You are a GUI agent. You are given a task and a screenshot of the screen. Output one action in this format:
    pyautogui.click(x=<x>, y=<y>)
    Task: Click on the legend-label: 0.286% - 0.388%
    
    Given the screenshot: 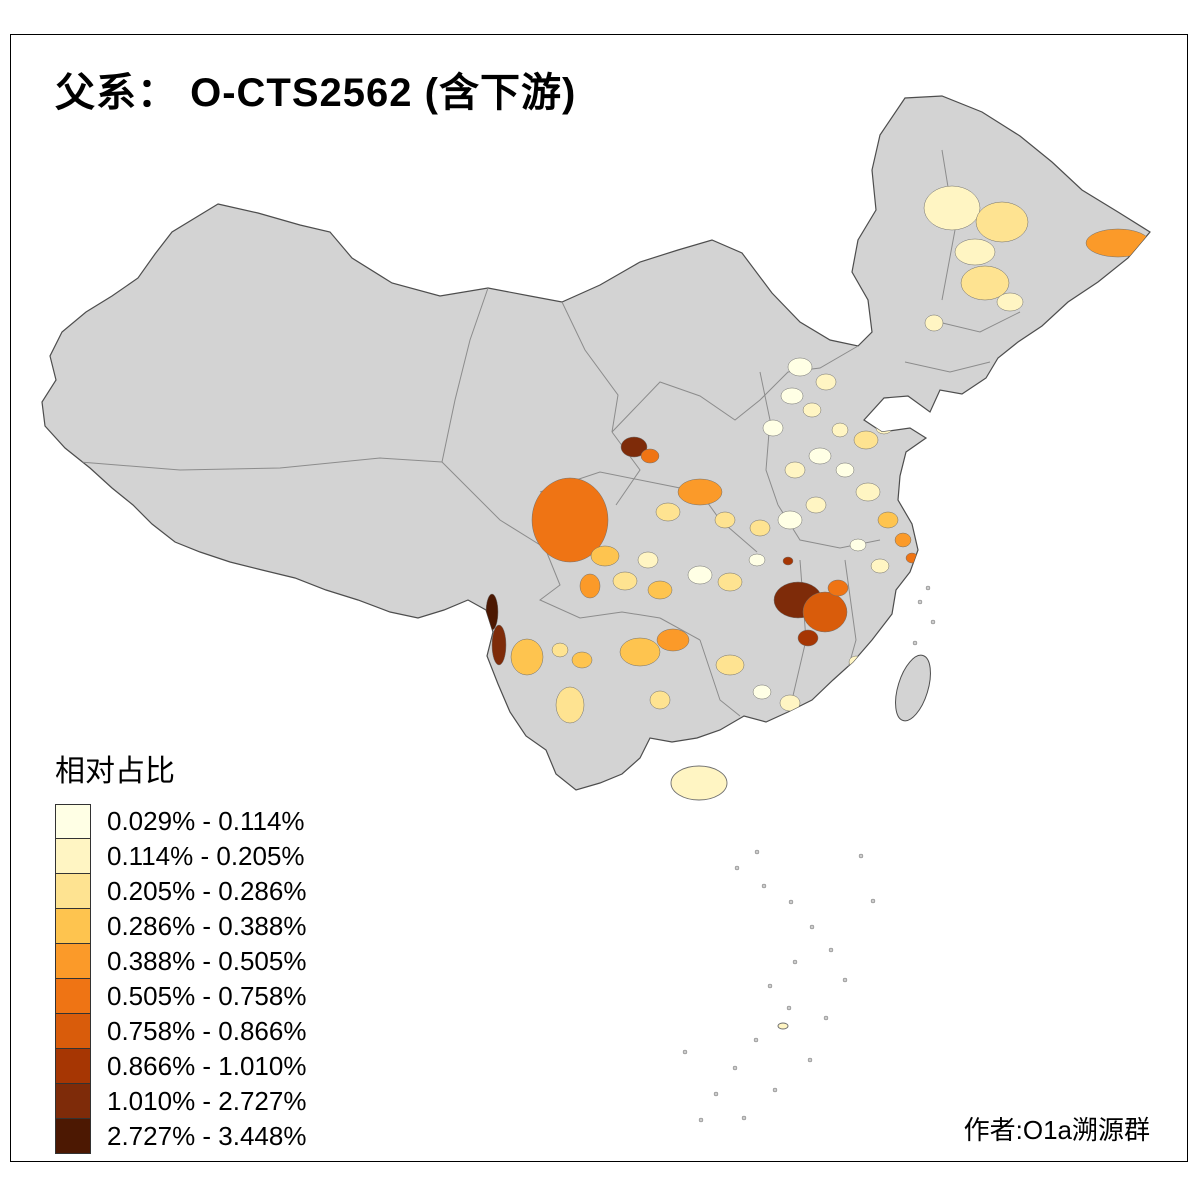 What is the action you would take?
    pyautogui.click(x=207, y=926)
    